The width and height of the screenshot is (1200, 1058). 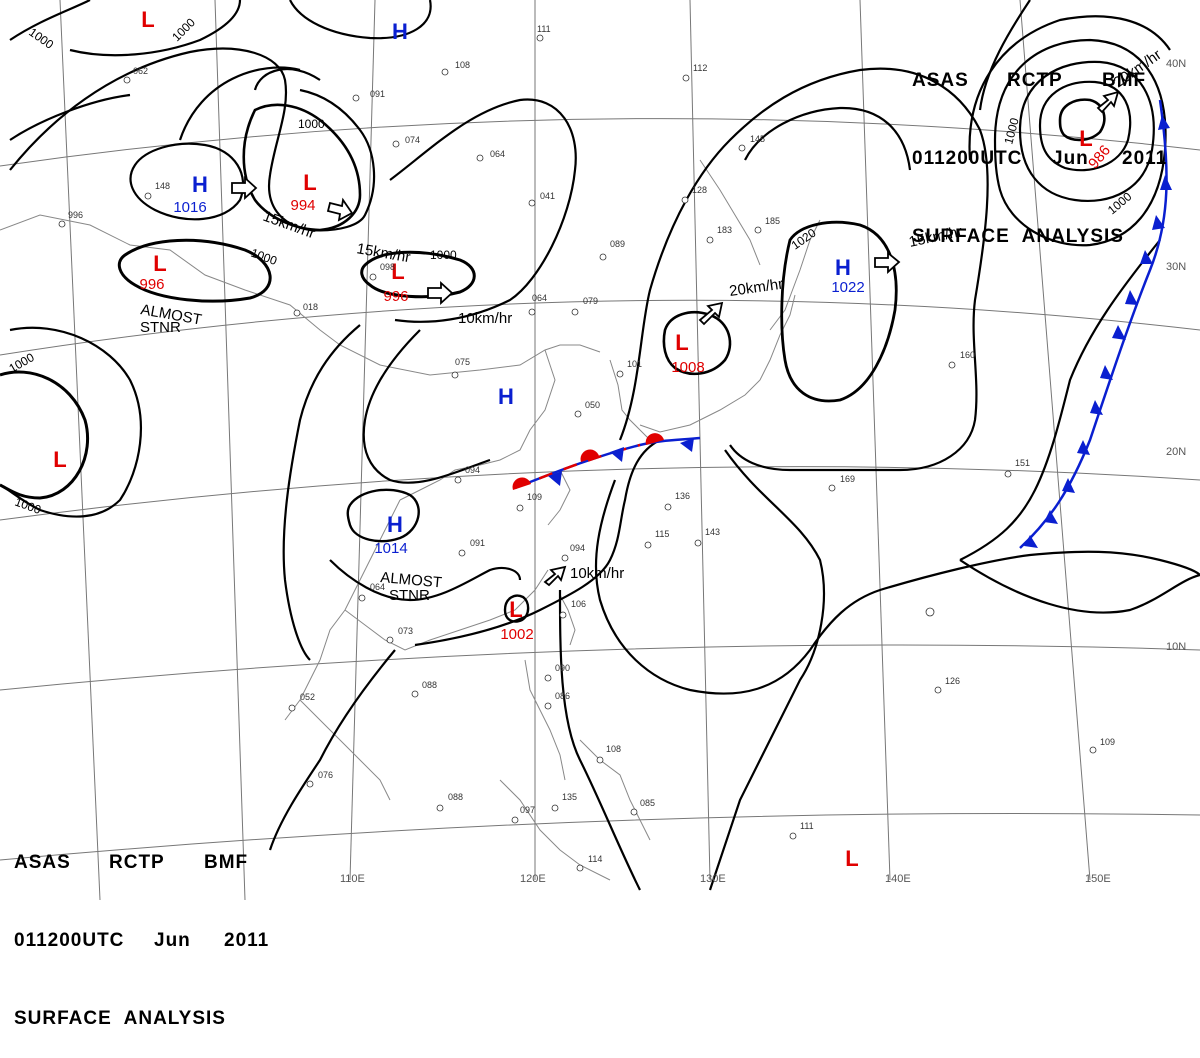 I want to click on station-value: 089, so click(x=617, y=244).